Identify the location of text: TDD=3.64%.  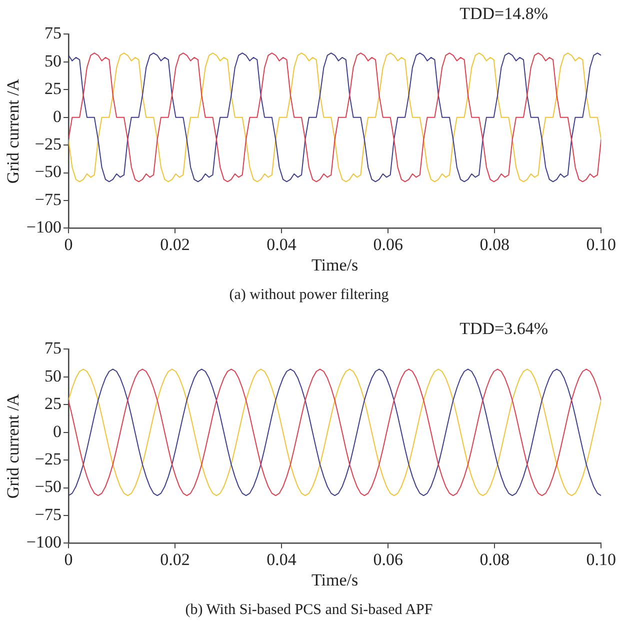
(504, 329).